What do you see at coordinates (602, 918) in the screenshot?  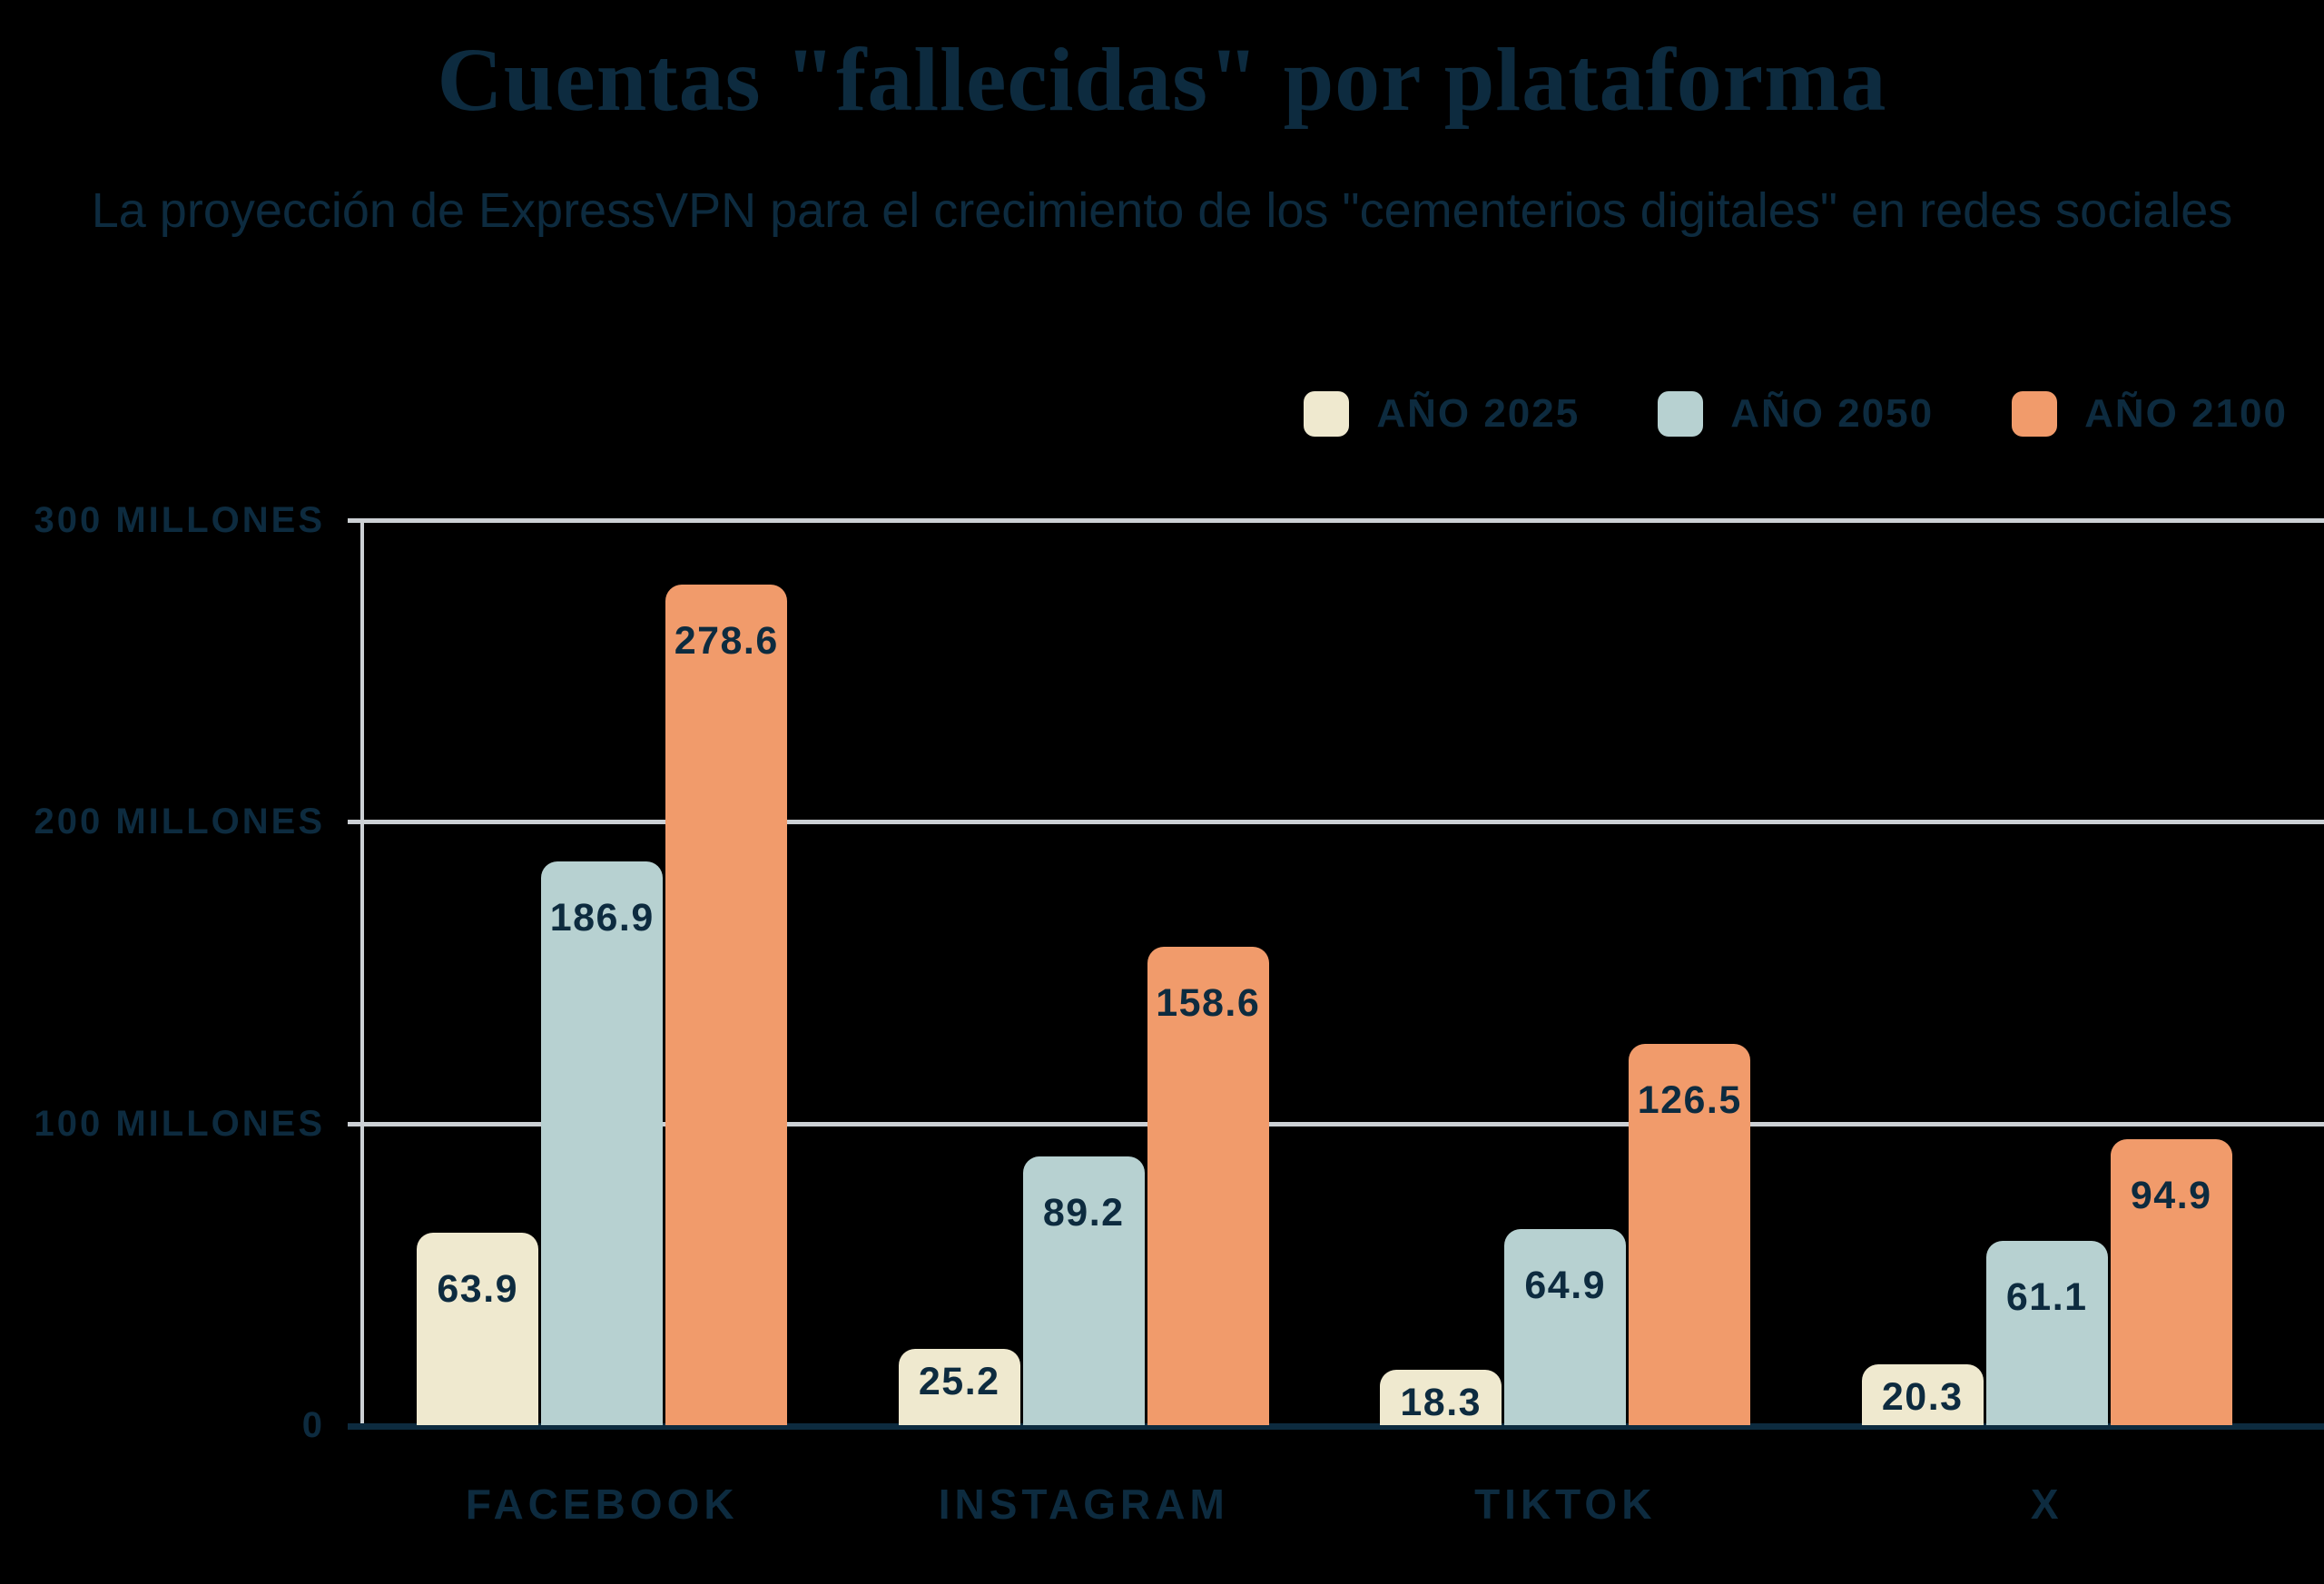 I see `bar-value-label: 186.9` at bounding box center [602, 918].